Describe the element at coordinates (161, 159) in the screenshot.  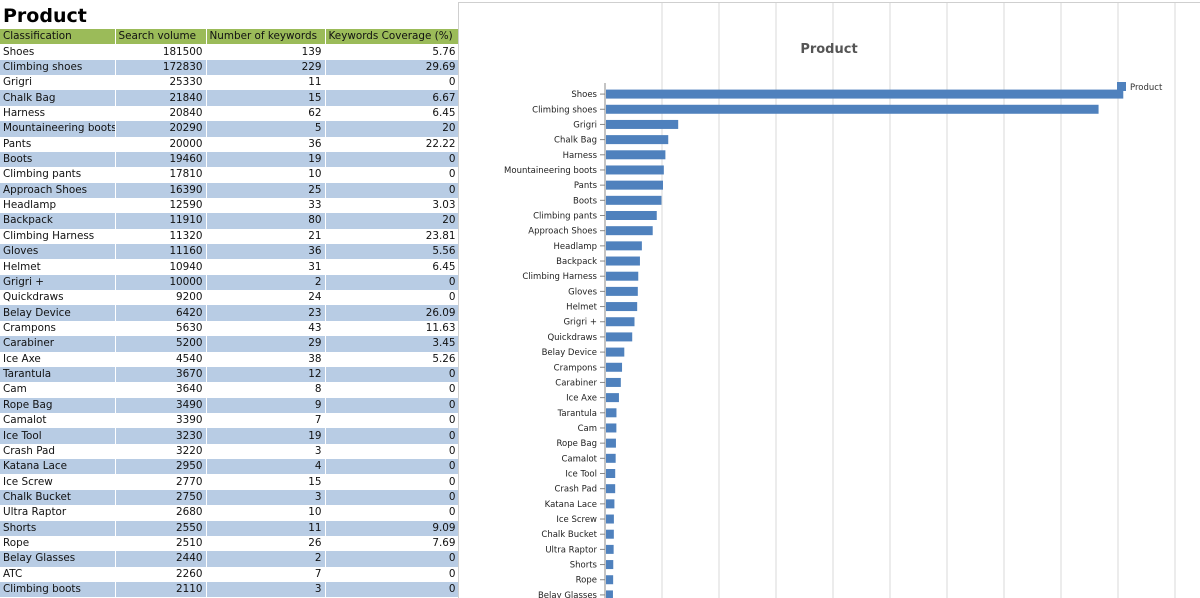
I see `cell-search-volume: 19460` at that location.